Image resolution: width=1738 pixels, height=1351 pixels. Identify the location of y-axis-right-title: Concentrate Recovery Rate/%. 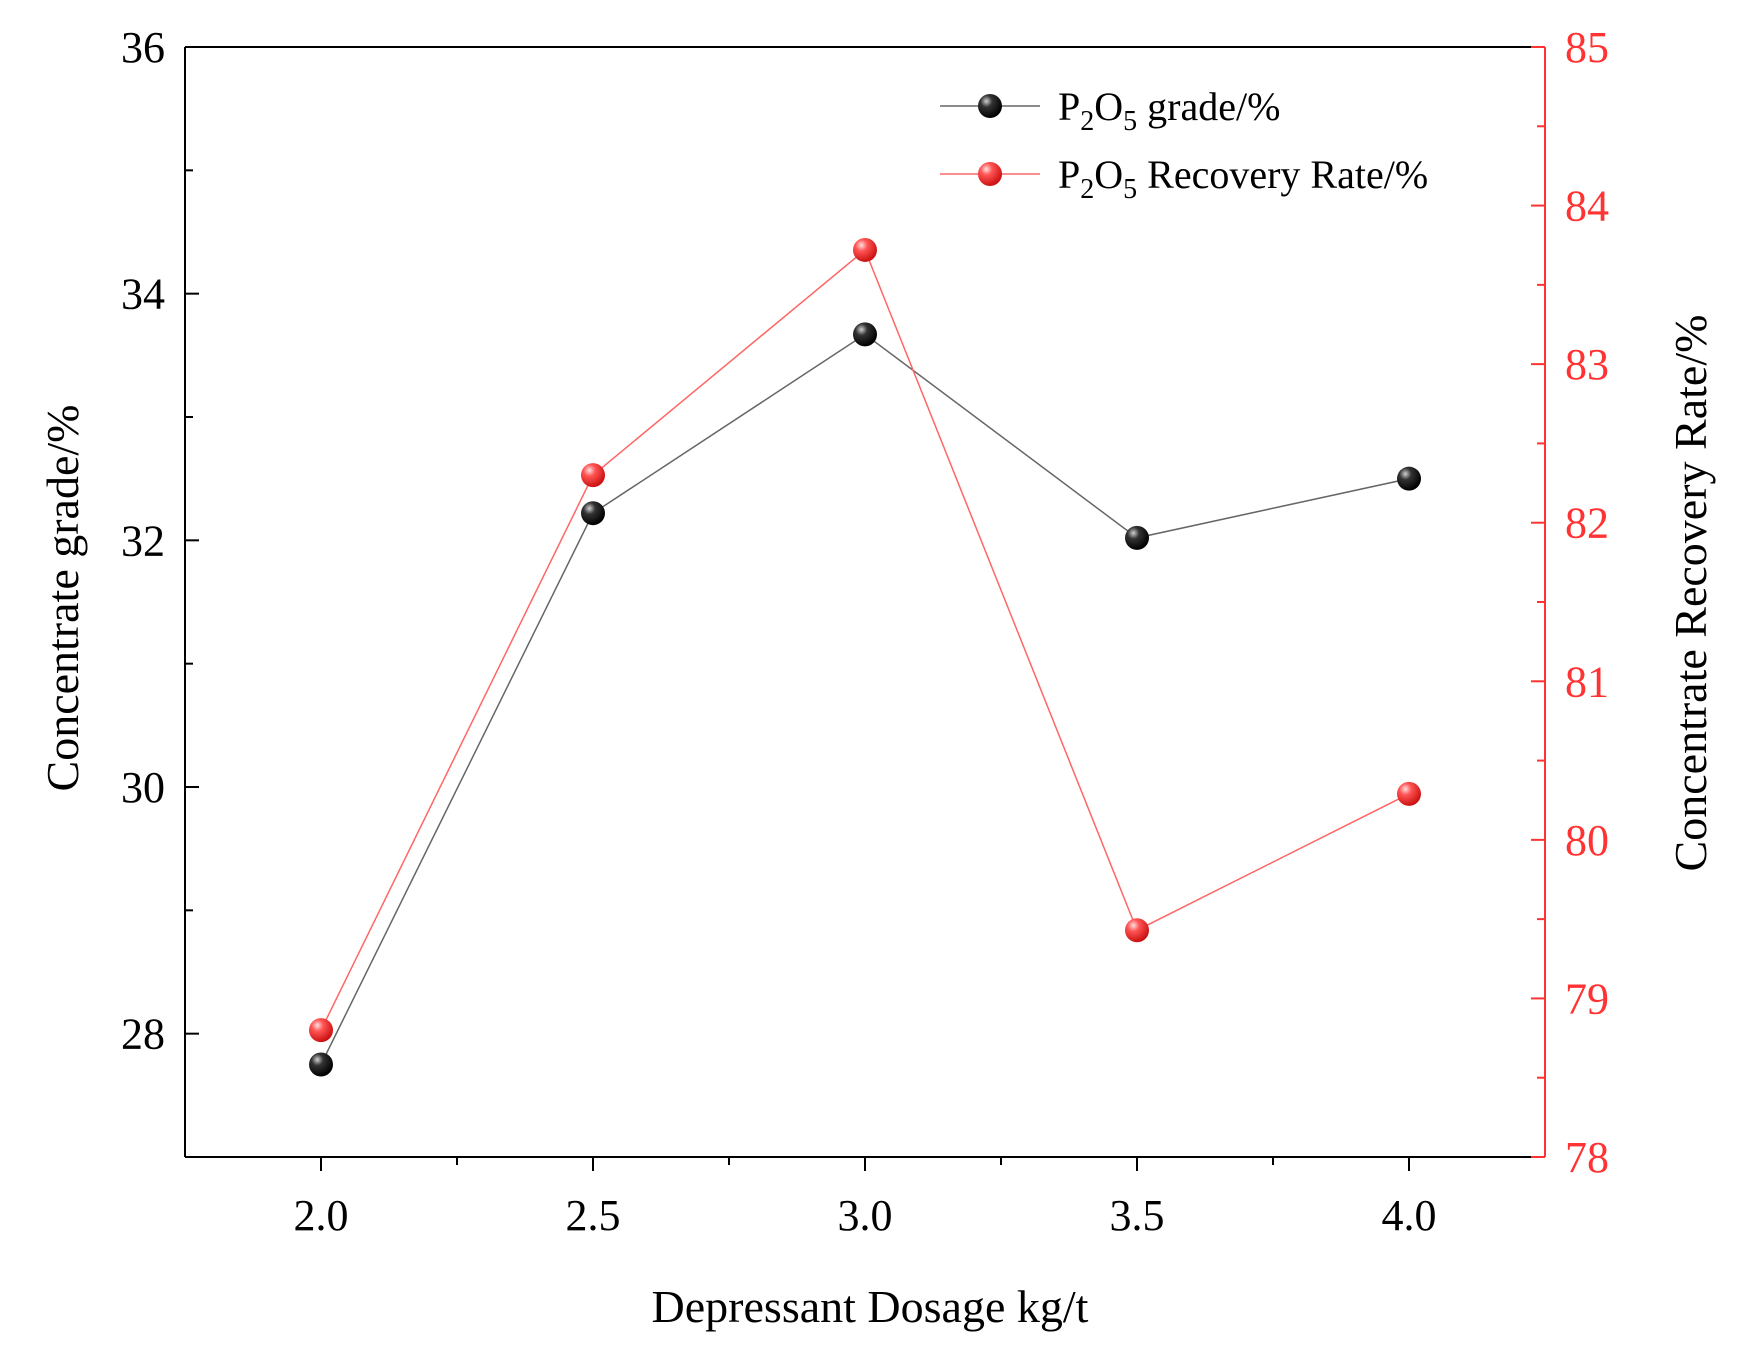
(1690, 593).